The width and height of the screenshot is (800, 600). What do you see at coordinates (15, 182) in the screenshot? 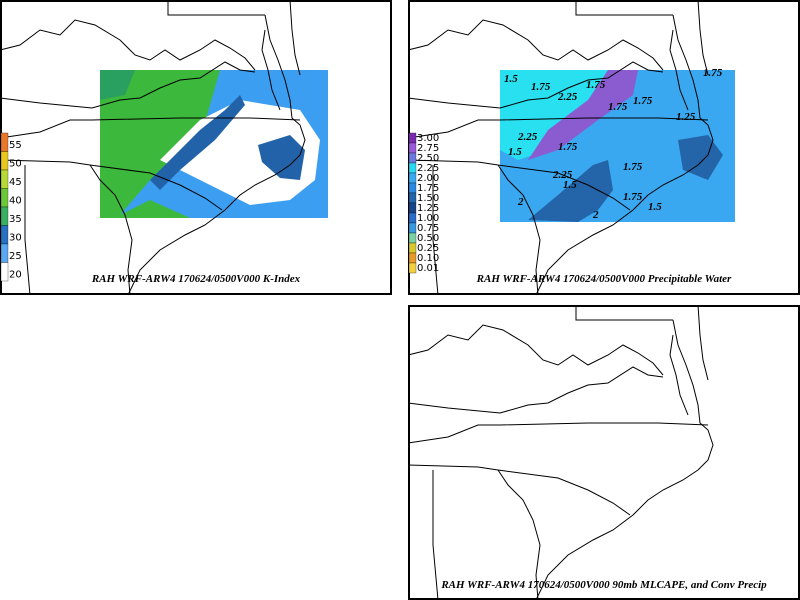
I see `legend-label: 45` at bounding box center [15, 182].